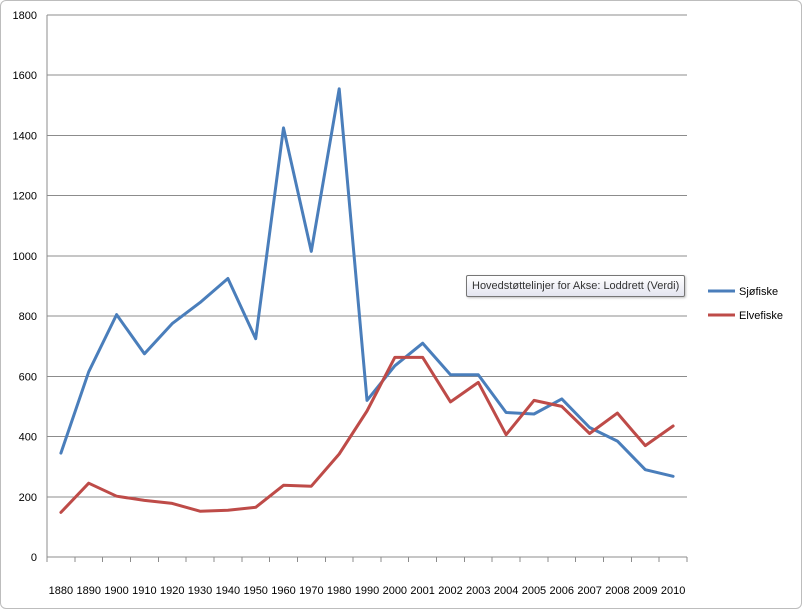 The height and width of the screenshot is (609, 802). What do you see at coordinates (88, 591) in the screenshot?
I see `x-tick-label: 1890` at bounding box center [88, 591].